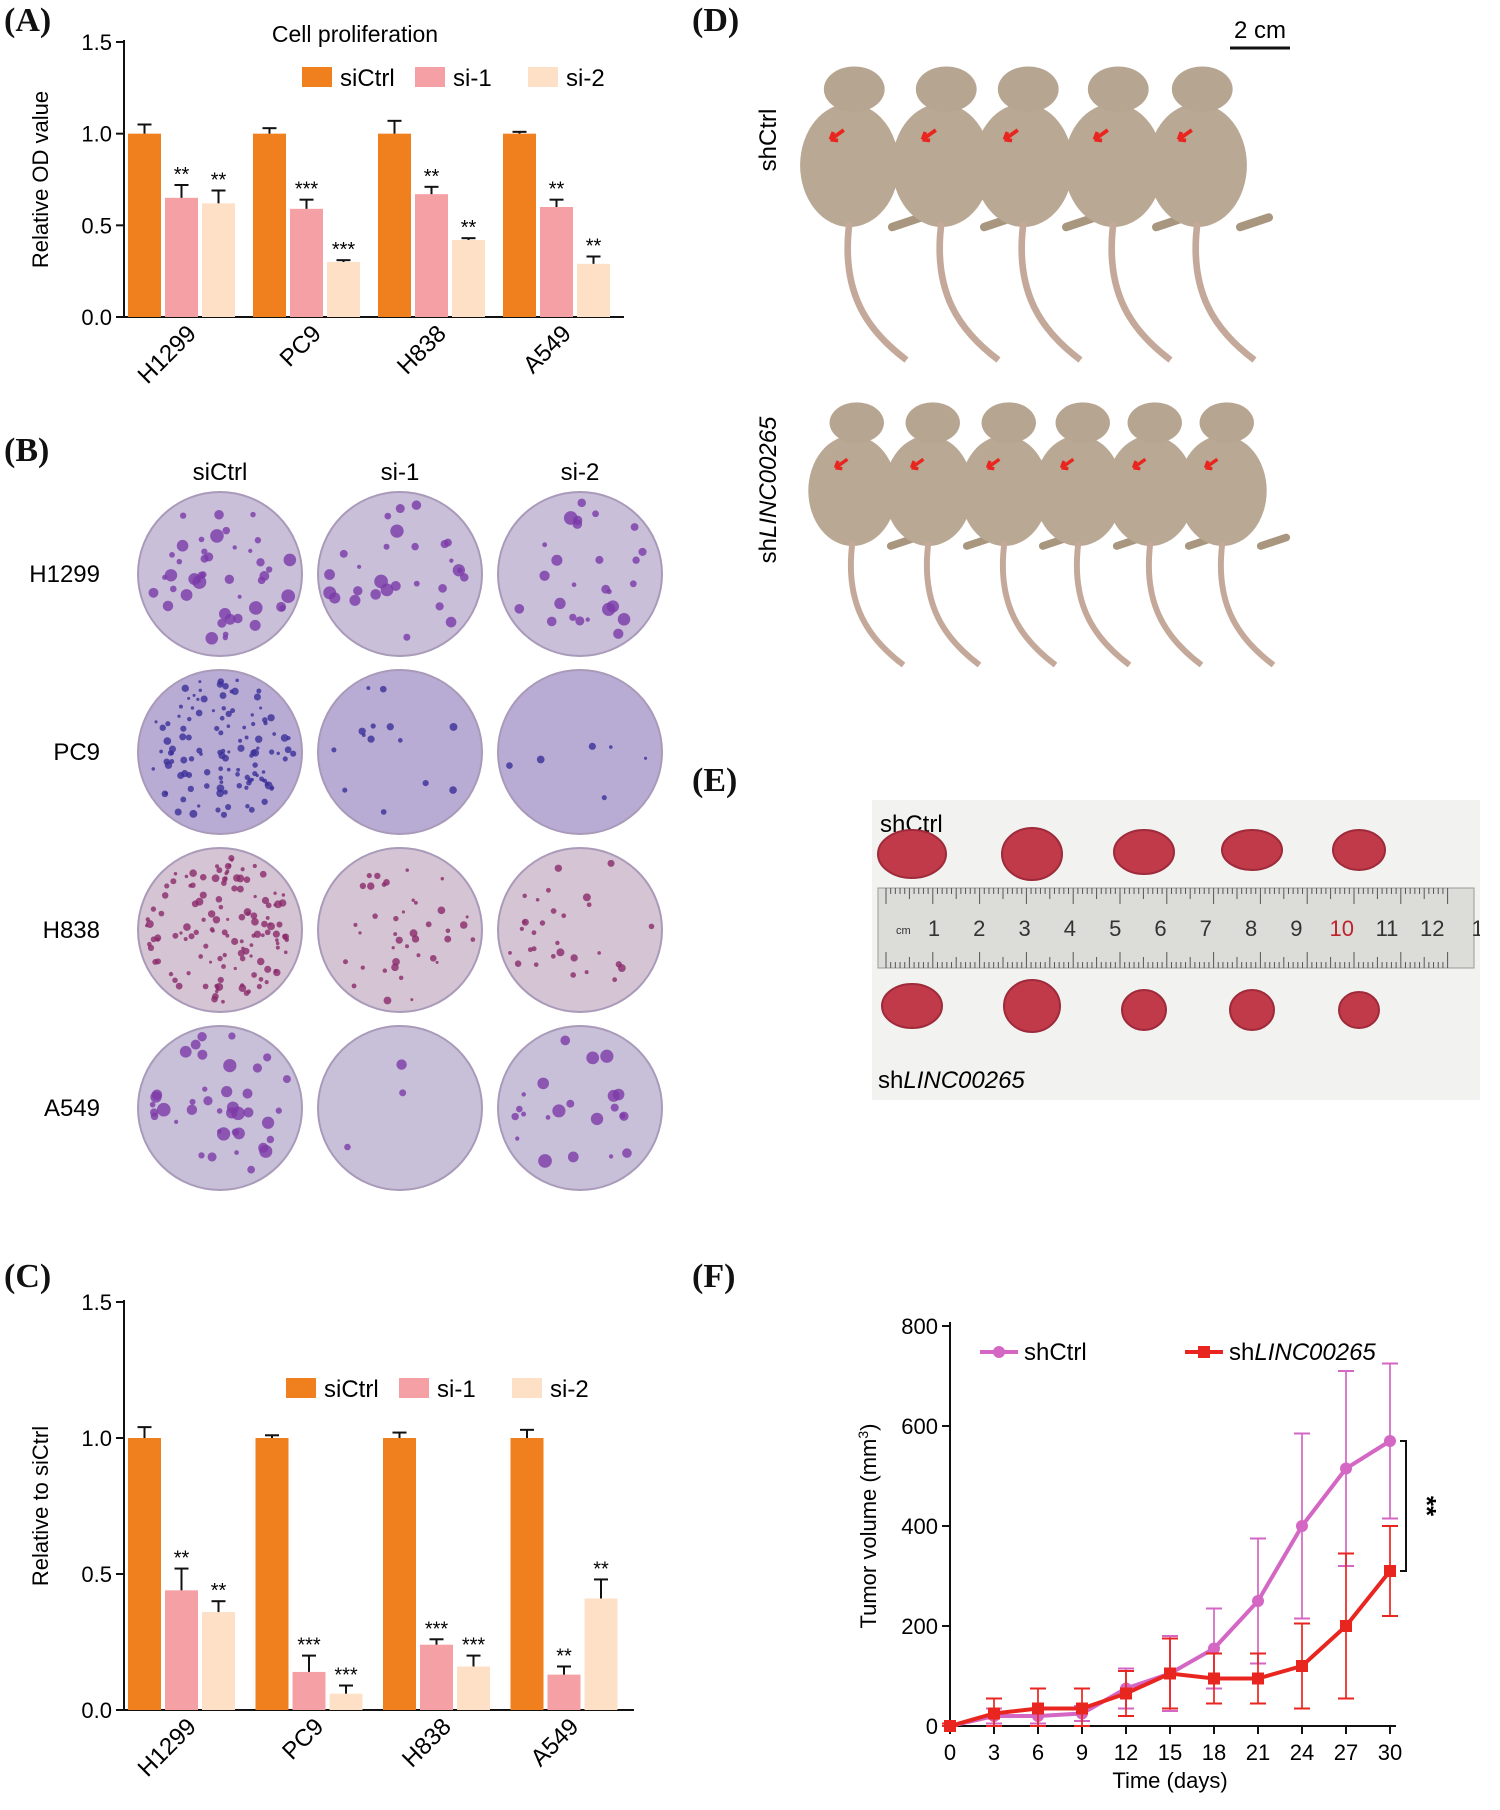 This screenshot has height=1810, width=1500. What do you see at coordinates (414, 1388) in the screenshot?
I see `legend-swatch` at bounding box center [414, 1388].